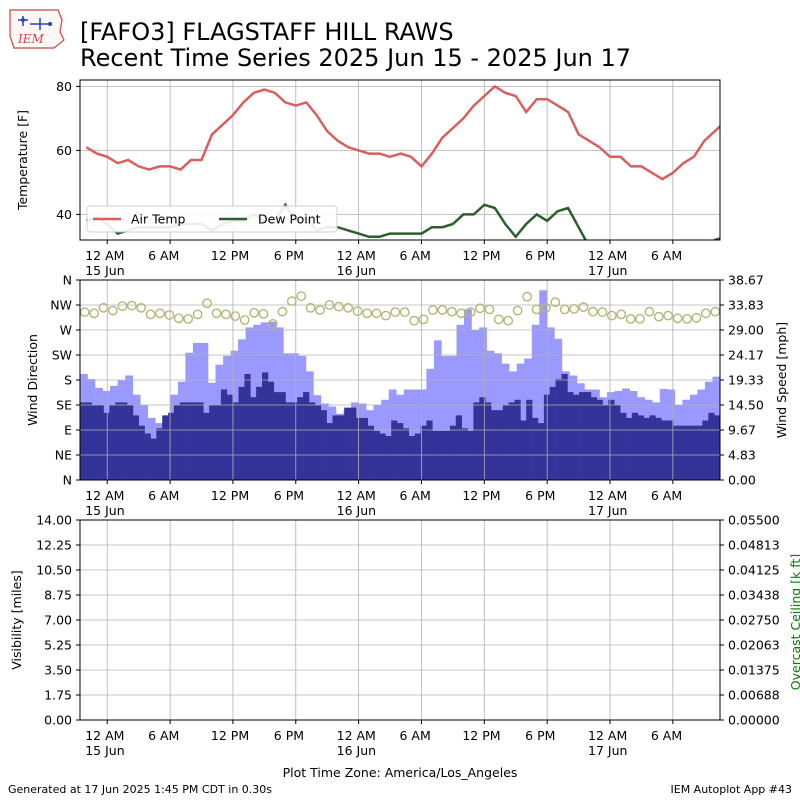  I want to click on wind-speed-tick-label: 14.50, so click(746, 405).